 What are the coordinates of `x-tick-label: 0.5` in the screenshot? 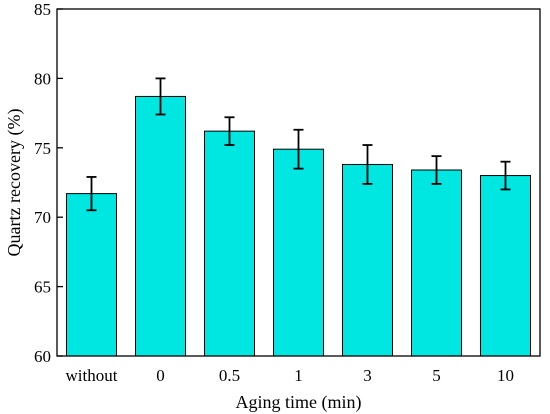 It's located at (229, 375).